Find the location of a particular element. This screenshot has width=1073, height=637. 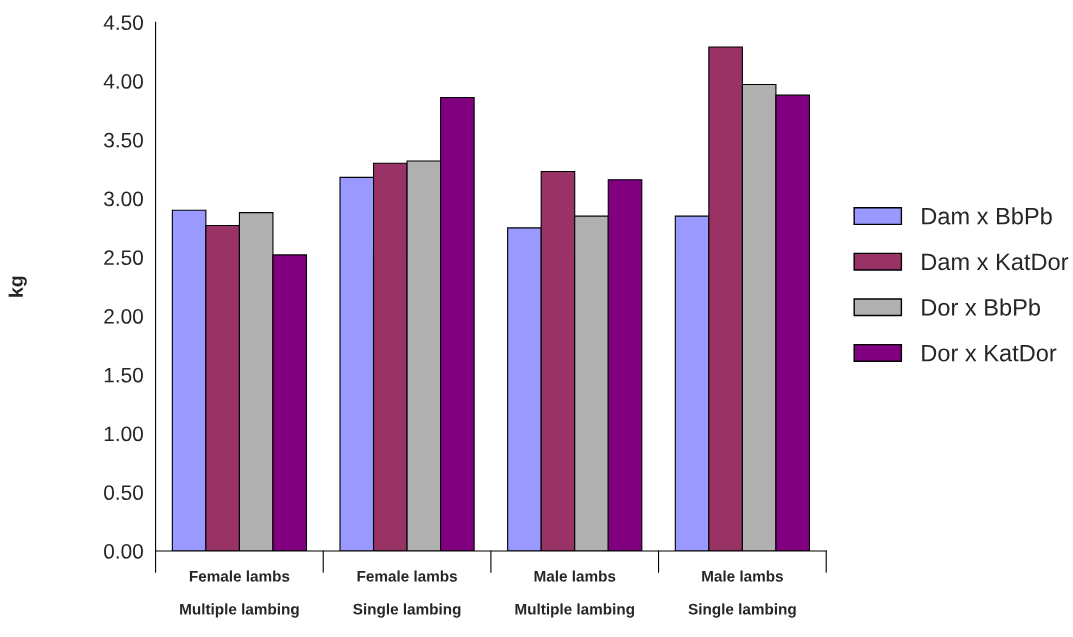

y-tick-label: 4.00 is located at coordinates (123, 81).